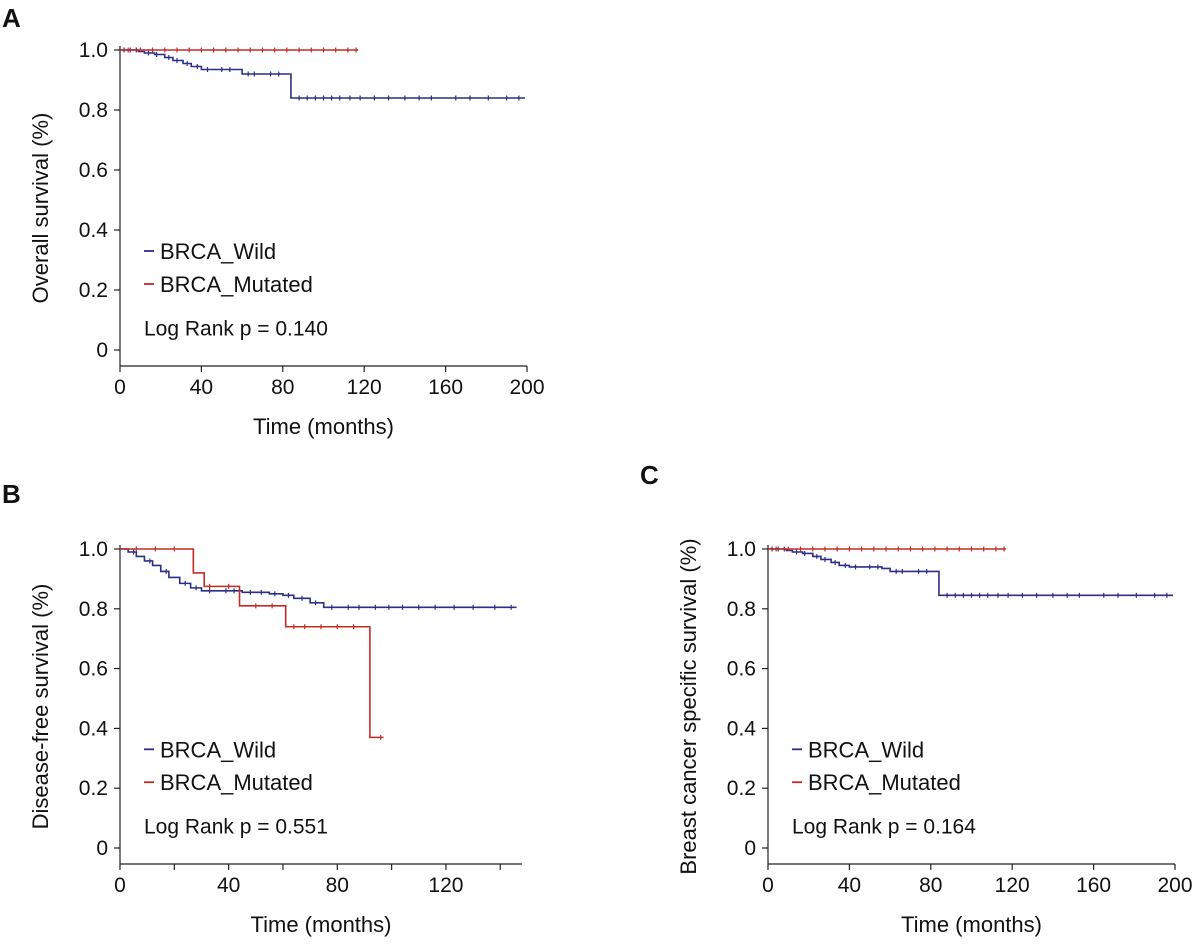 The width and height of the screenshot is (1201, 946). Describe the element at coordinates (252, 643) in the screenshot. I see `series-line-brca-mutated` at that location.